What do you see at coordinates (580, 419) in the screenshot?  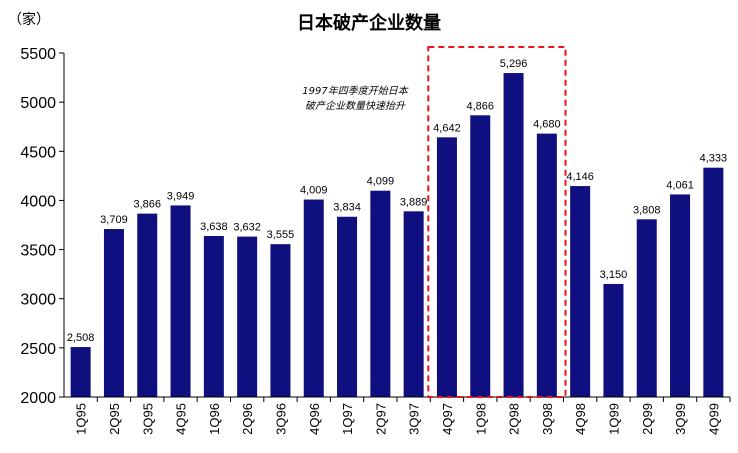 I see `x-tick-label-4Q98: 4Q98` at bounding box center [580, 419].